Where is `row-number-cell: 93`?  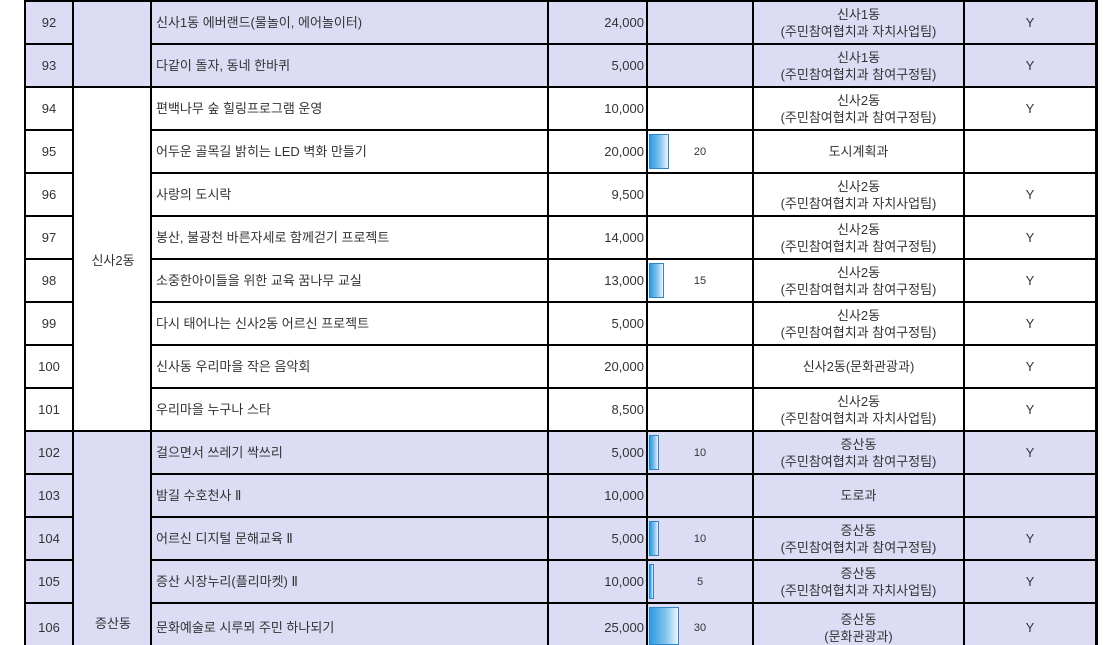
row-number-cell: 93 is located at coordinates (50, 66).